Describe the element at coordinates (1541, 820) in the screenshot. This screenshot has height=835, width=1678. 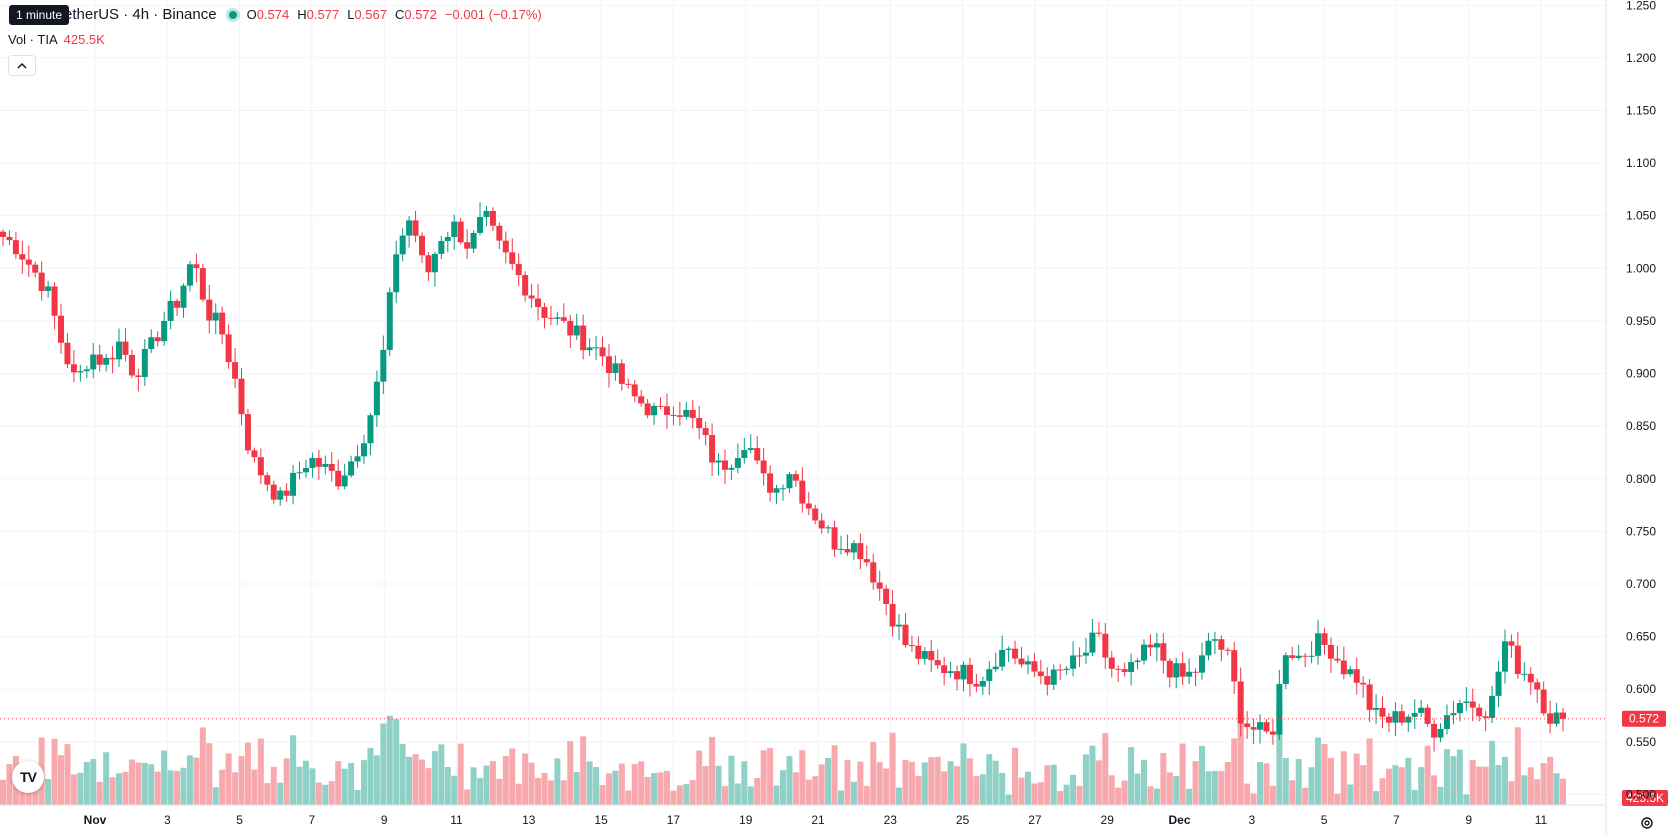
I see `x-tick-label: 11` at that location.